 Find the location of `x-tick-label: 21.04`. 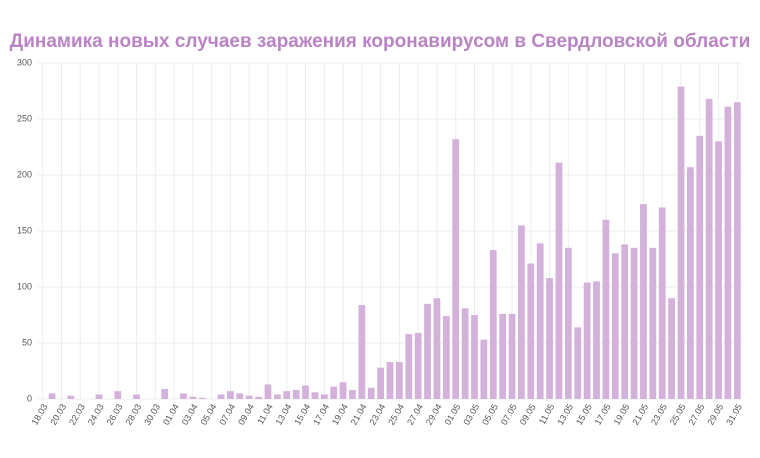

x-tick-label: 21.04 is located at coordinates (359, 414).